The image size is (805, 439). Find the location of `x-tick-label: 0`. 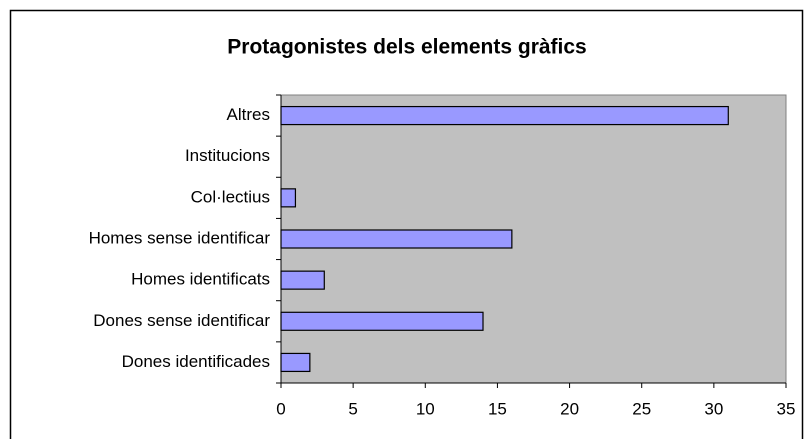

x-tick-label: 0 is located at coordinates (280, 408).